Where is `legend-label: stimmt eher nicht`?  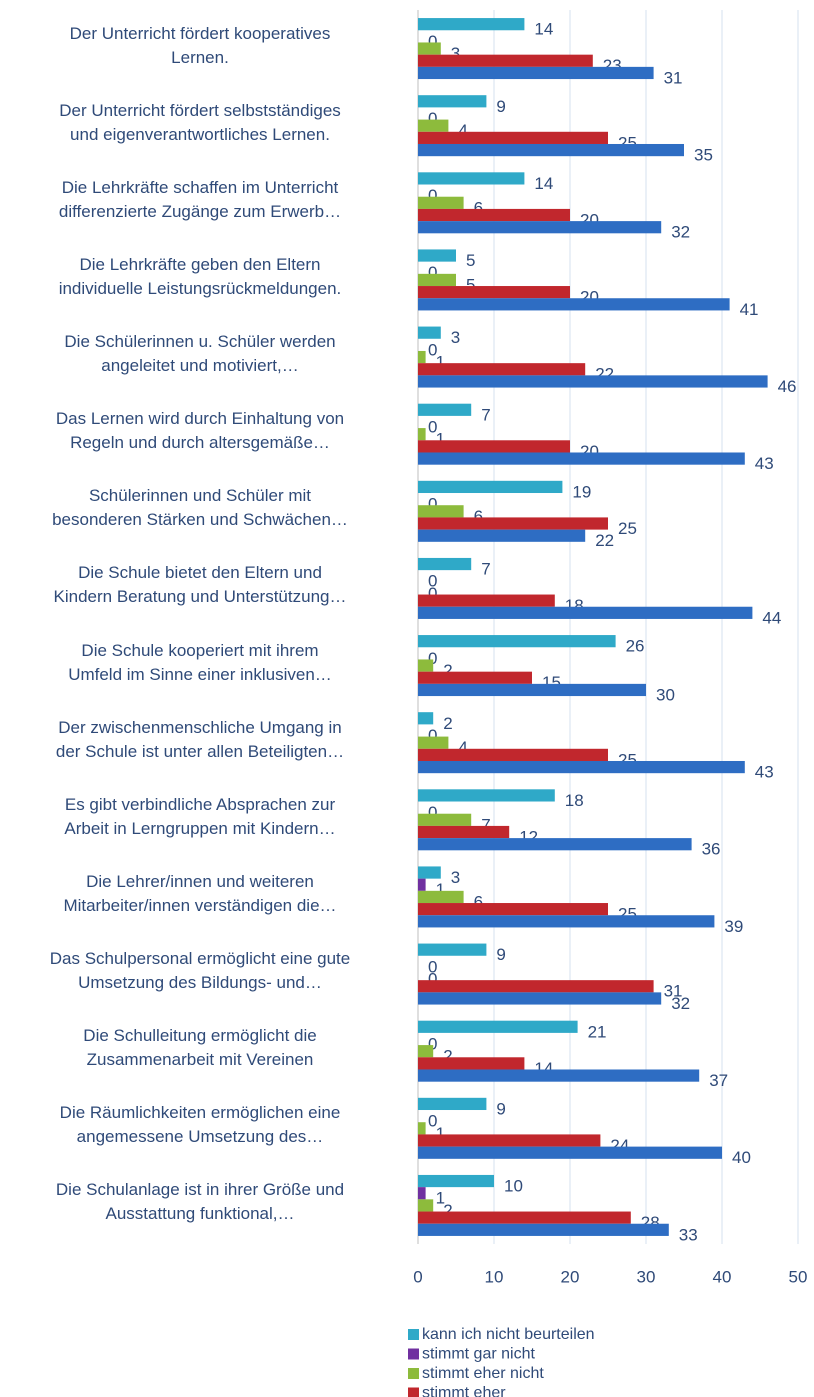 legend-label: stimmt eher nicht is located at coordinates (483, 1373).